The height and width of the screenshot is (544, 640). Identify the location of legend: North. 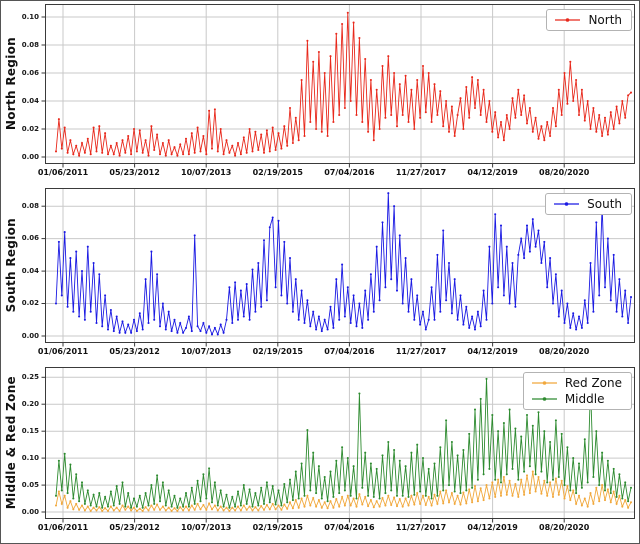
(589, 20).